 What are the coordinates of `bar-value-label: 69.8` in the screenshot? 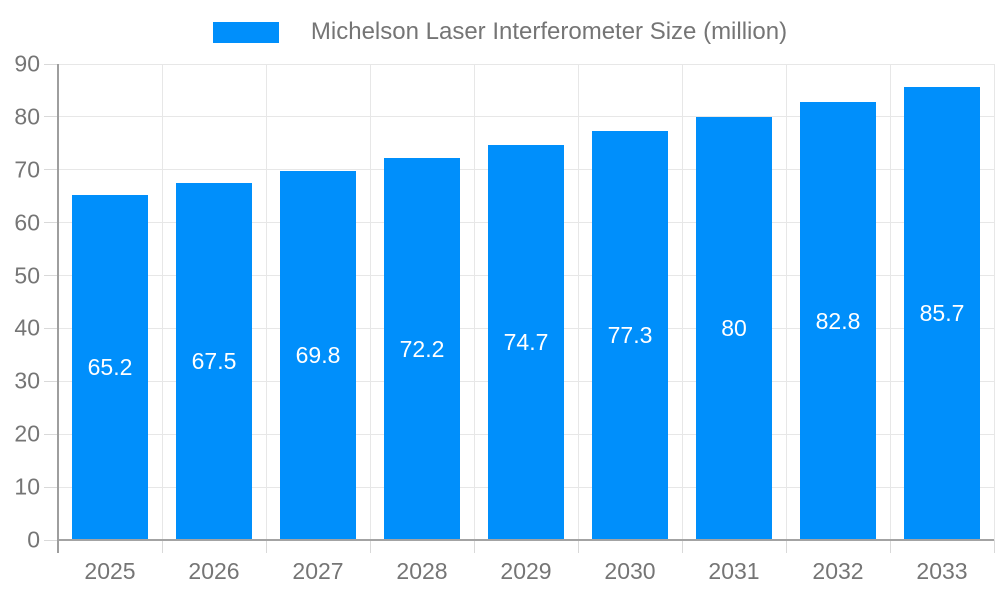 It's located at (318, 354).